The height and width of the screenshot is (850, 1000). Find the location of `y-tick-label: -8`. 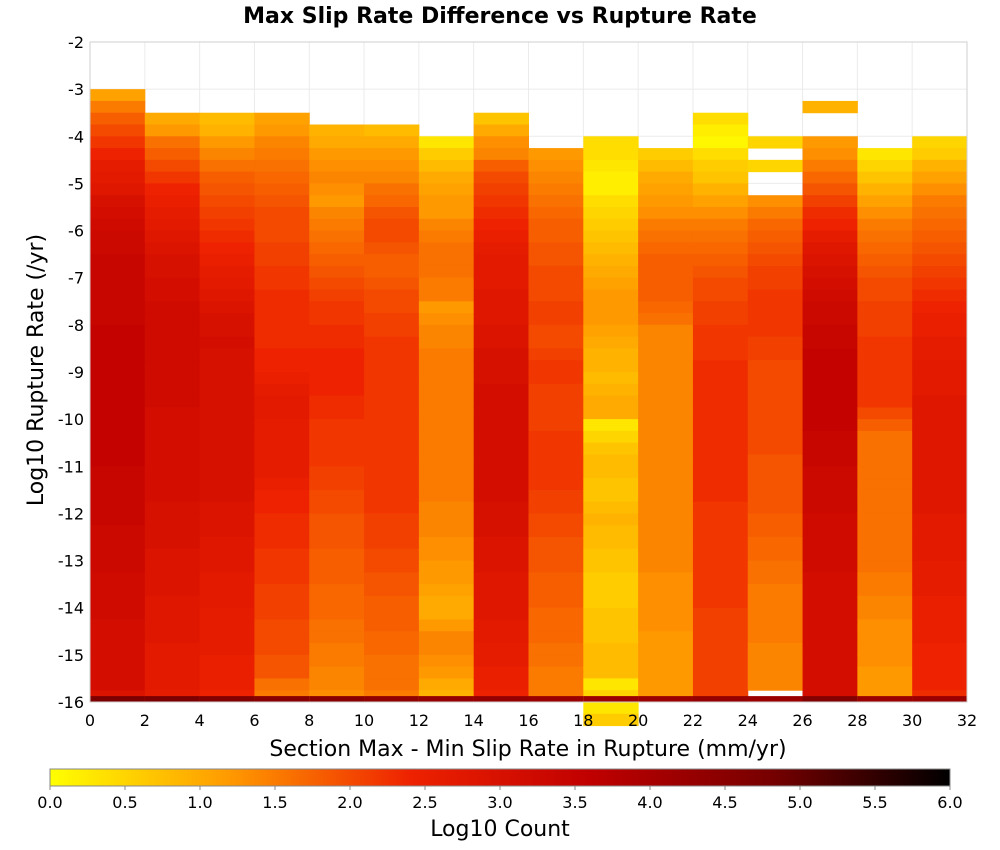

y-tick-label: -8 is located at coordinates (76, 325).